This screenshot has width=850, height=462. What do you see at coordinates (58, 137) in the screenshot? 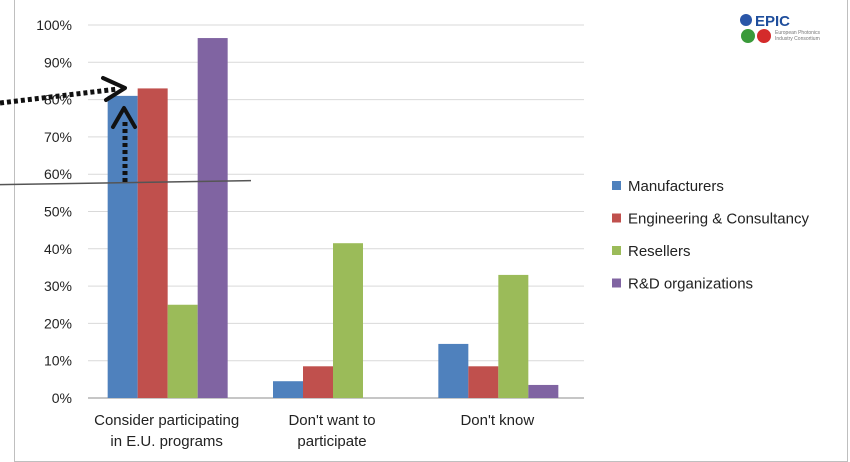
I see `y-tick-label: 70%` at bounding box center [58, 137].